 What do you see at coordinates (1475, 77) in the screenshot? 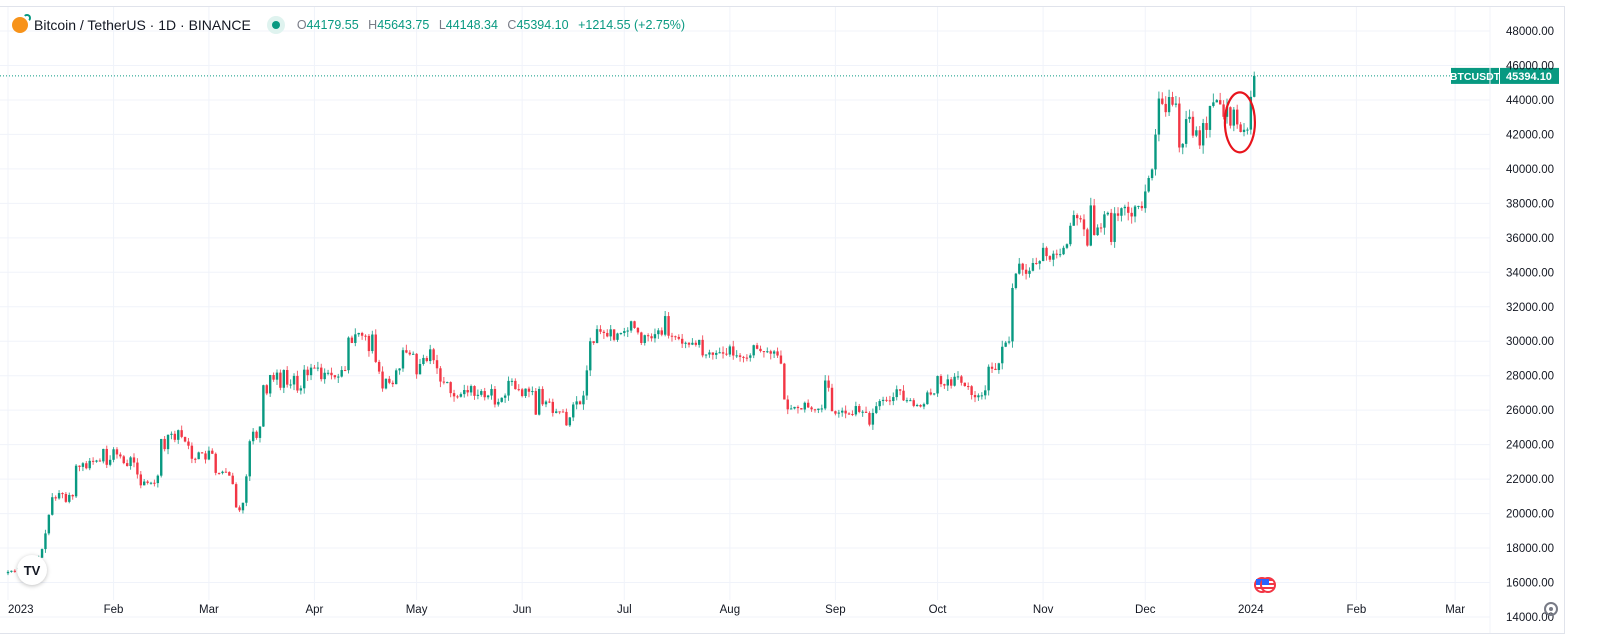
I see `symbol-tag-label: BTCUSDT` at bounding box center [1475, 77].